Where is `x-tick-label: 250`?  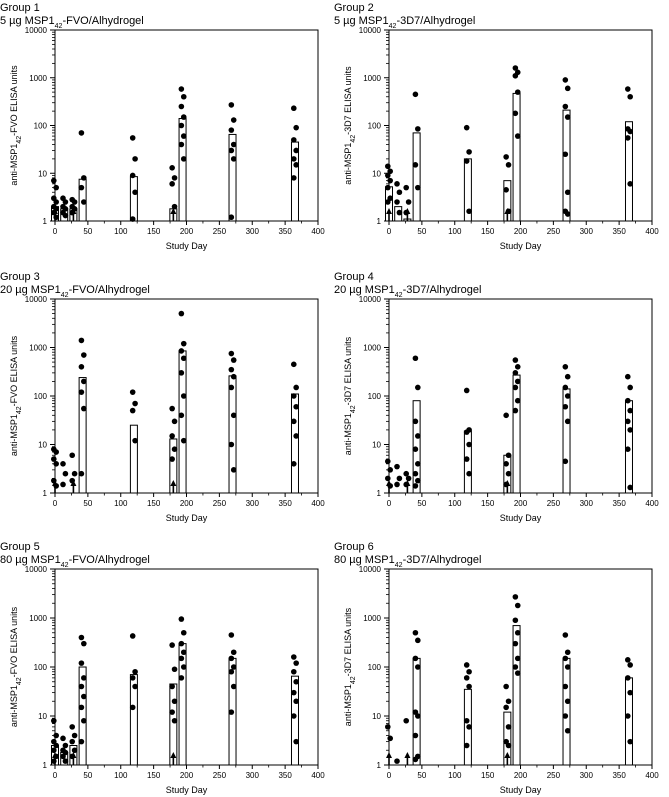
x-tick-label: 250 is located at coordinates (220, 775).